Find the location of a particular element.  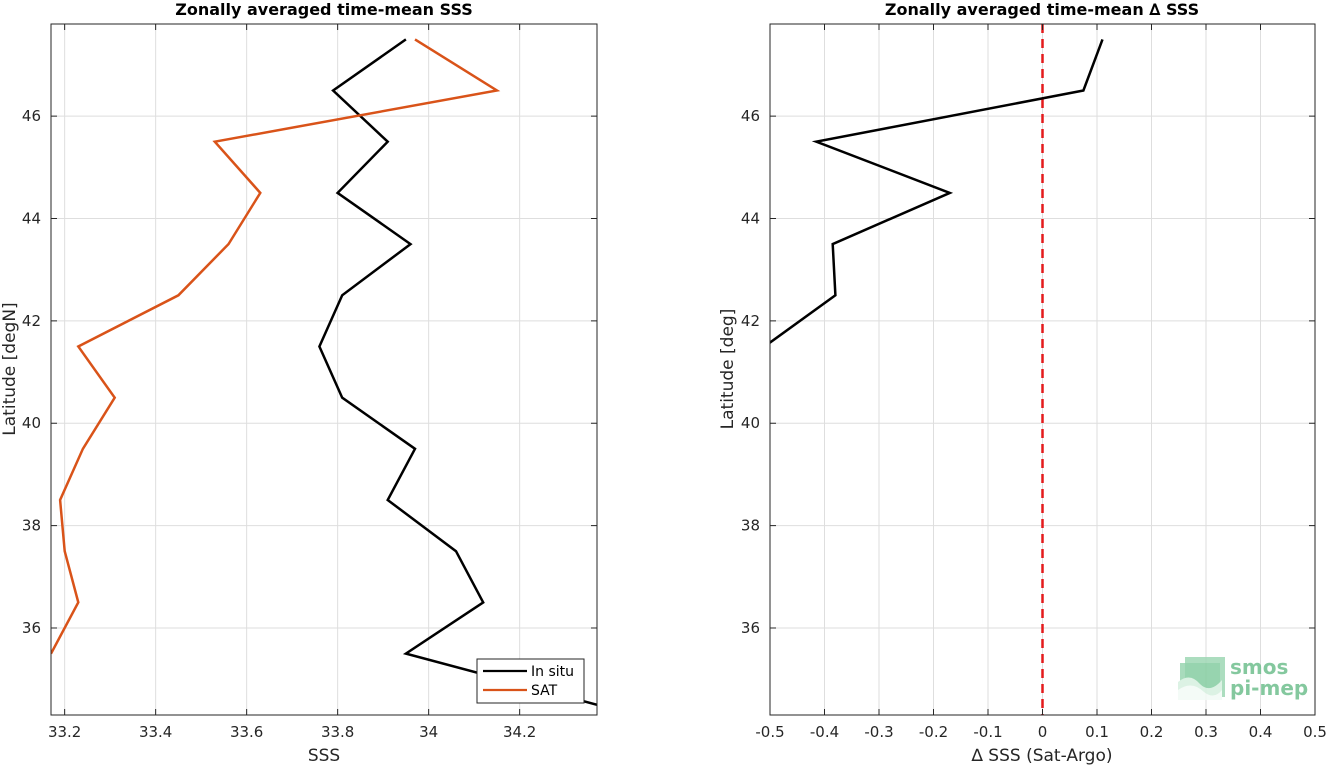

right-y-tick-label: 40 is located at coordinates (750, 423).